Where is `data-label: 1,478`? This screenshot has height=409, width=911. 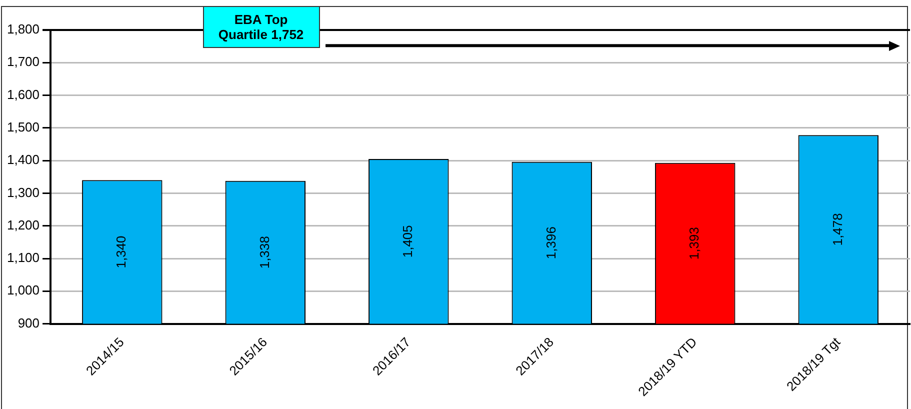
data-label: 1,478 is located at coordinates (837, 229).